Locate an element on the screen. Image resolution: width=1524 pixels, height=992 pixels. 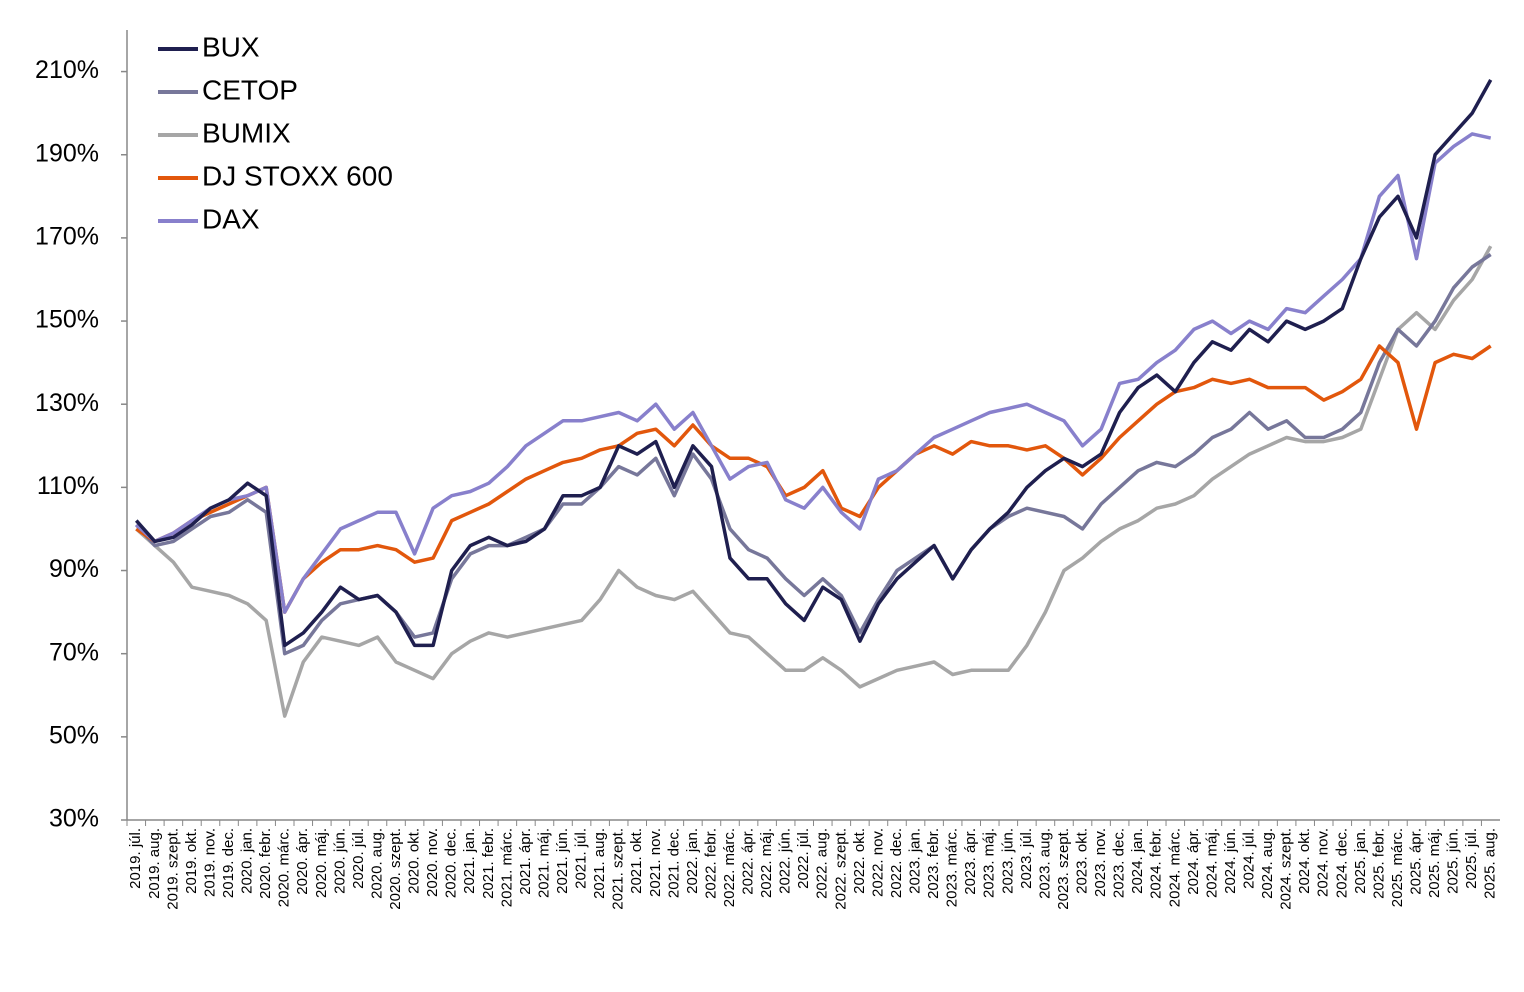
x-tick-label: 2021. szept. is located at coordinates (618, 869).